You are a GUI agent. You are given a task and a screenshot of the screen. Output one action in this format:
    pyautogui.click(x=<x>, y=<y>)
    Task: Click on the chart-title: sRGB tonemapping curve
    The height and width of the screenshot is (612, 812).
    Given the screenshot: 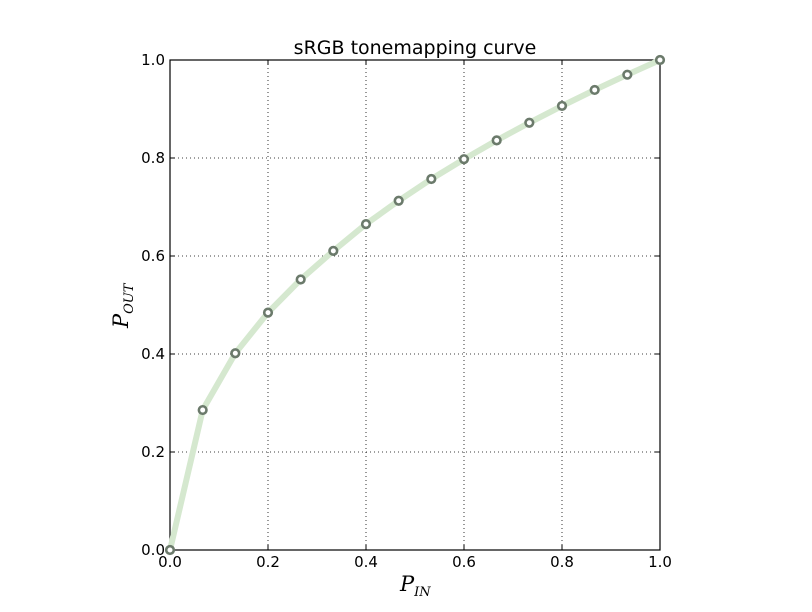 What is the action you would take?
    pyautogui.click(x=415, y=48)
    